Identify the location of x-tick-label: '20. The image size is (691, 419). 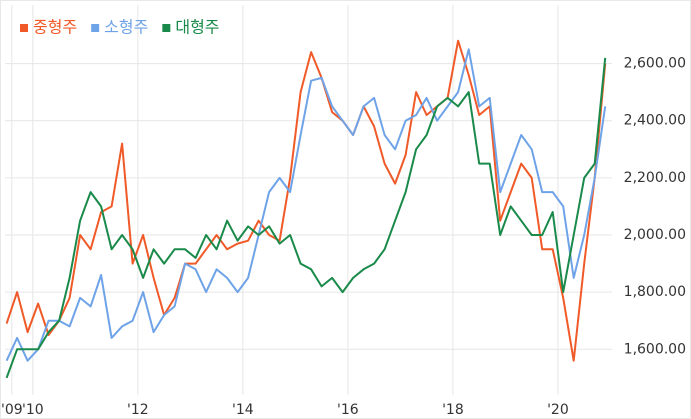
(558, 410).